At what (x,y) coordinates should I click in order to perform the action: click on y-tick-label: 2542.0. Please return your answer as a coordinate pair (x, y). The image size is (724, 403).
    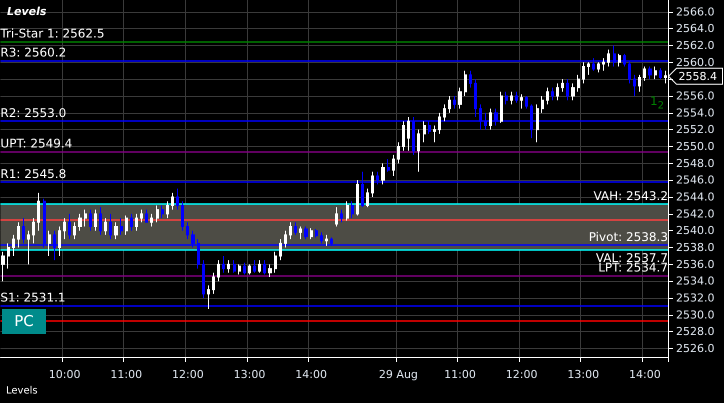
    Looking at the image, I should click on (695, 213).